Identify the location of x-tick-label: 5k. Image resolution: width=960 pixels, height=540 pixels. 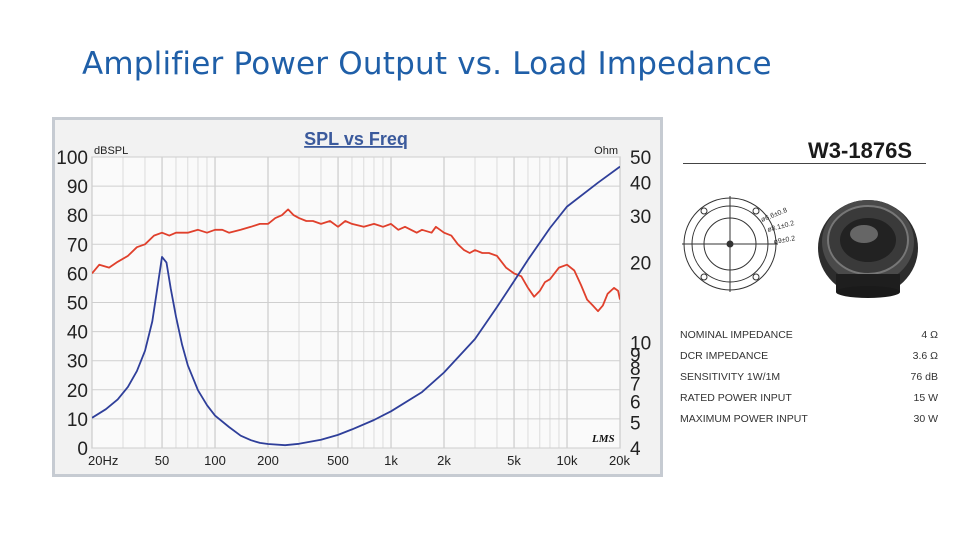
(514, 460).